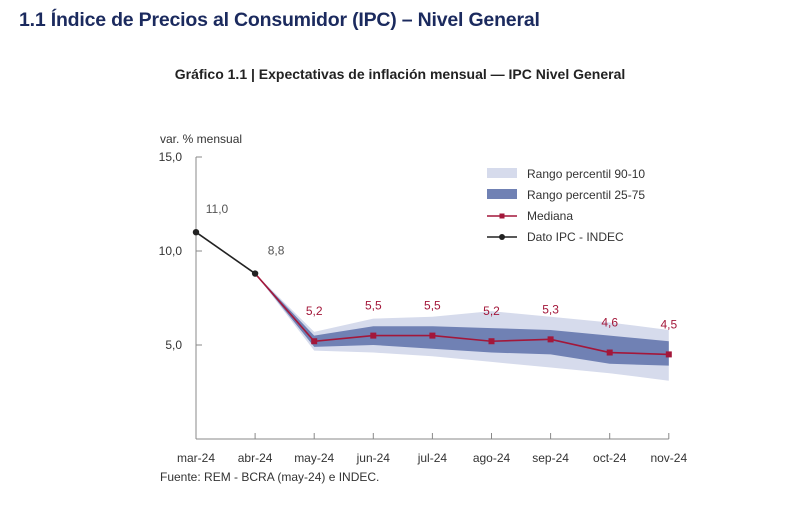 The width and height of the screenshot is (800, 516). I want to click on source-note: Fuente: REM - BCRA (may-24) e INDEC., so click(270, 477).